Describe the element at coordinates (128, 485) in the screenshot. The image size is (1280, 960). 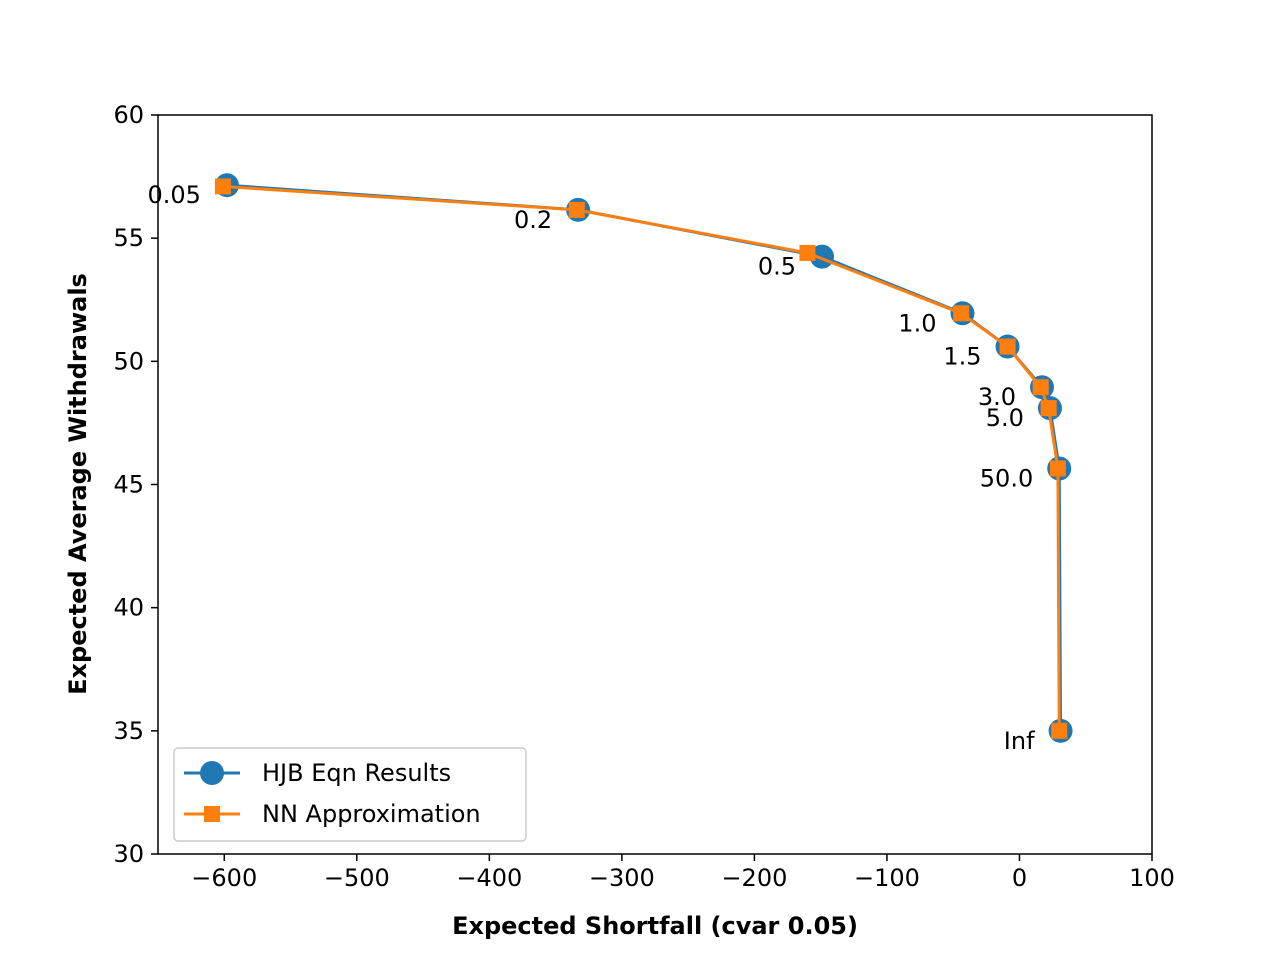
I see `y-tick-label: 45` at that location.